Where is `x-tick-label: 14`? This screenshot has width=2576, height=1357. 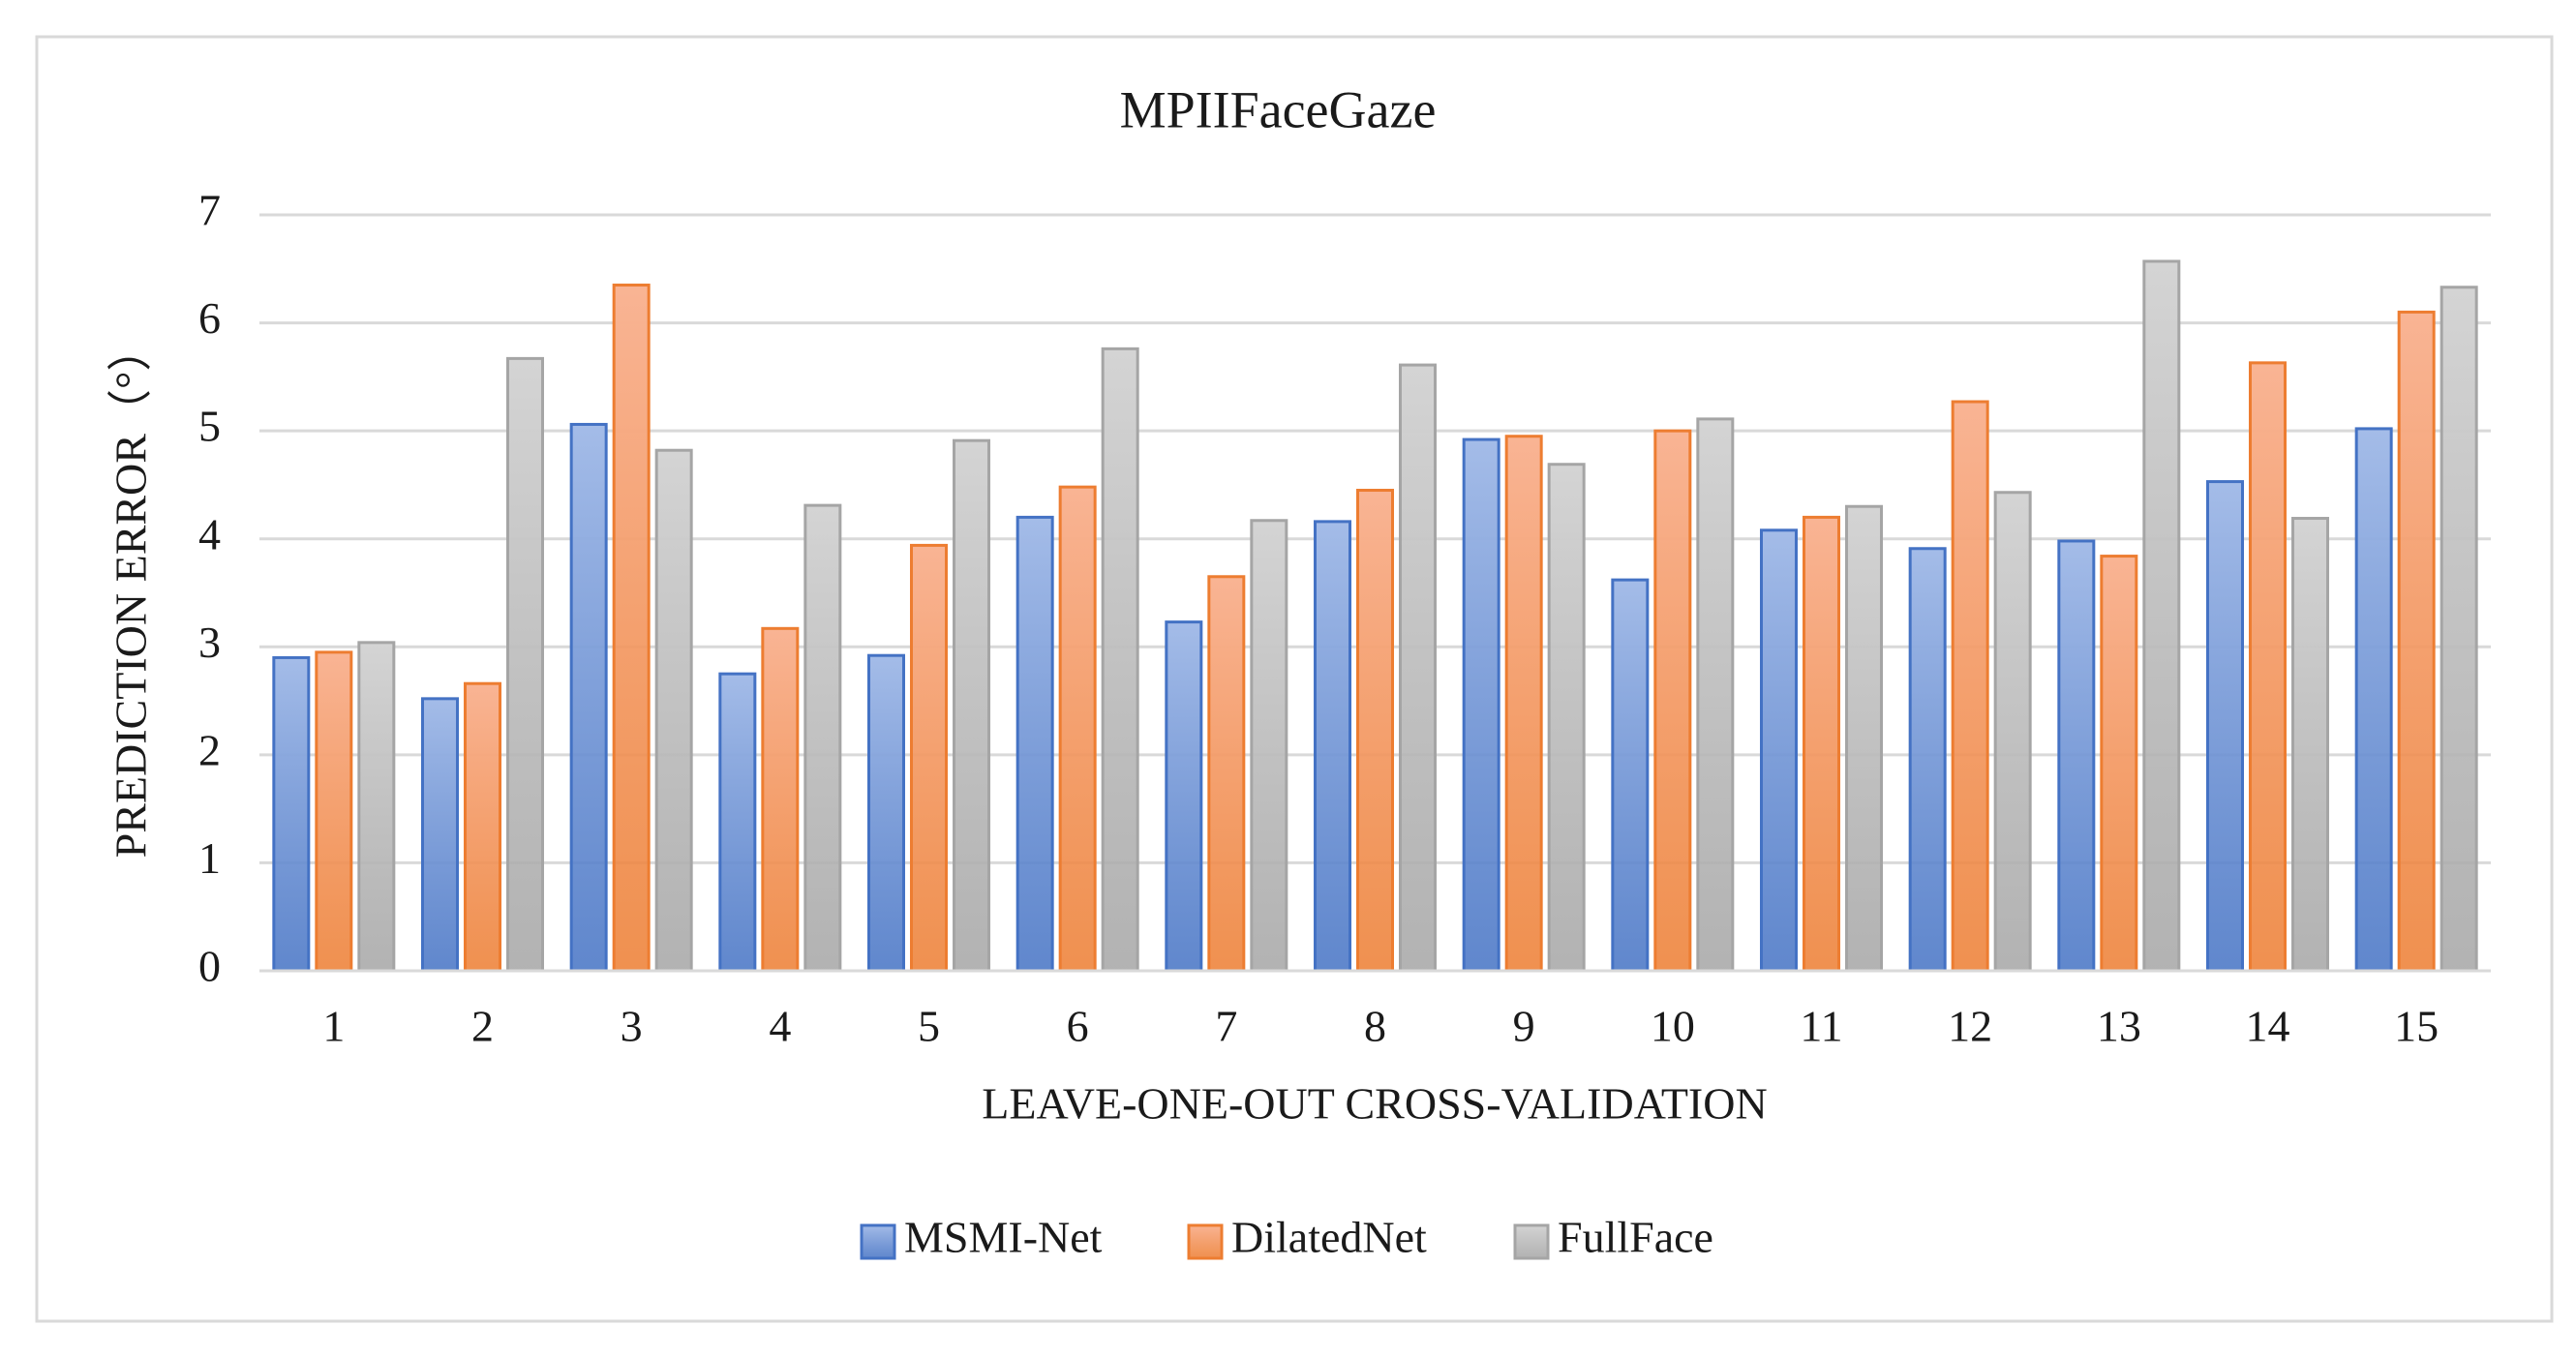 x-tick-label: 14 is located at coordinates (2268, 1026).